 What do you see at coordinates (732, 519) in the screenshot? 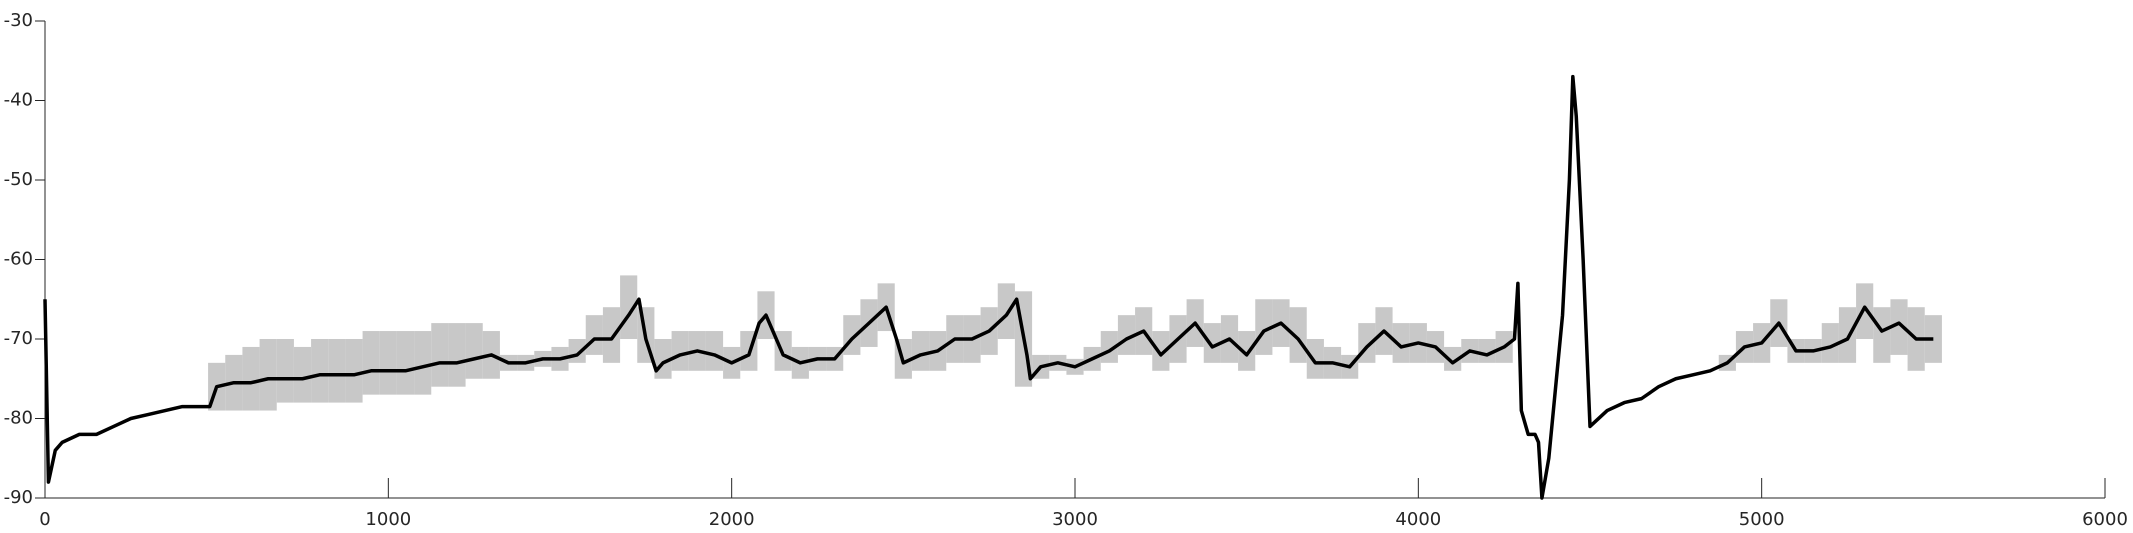
I see `x-tick-label: 2000` at bounding box center [732, 519].